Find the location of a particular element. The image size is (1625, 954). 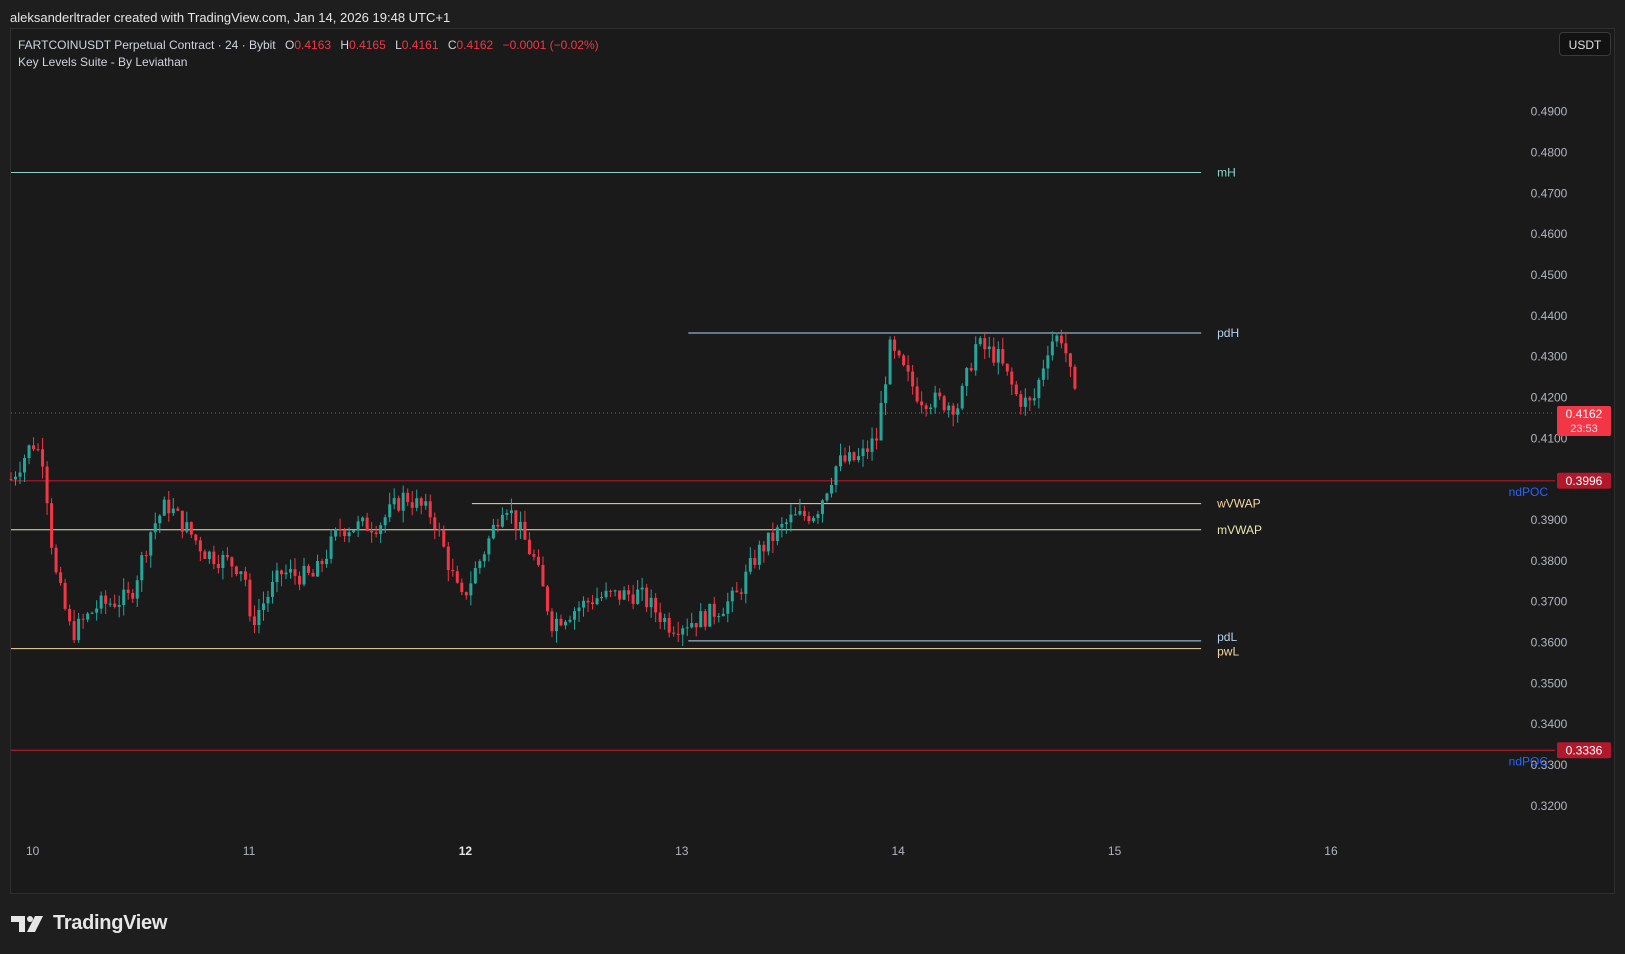

level-label-wVWAP: wVWAP is located at coordinates (1238, 504).